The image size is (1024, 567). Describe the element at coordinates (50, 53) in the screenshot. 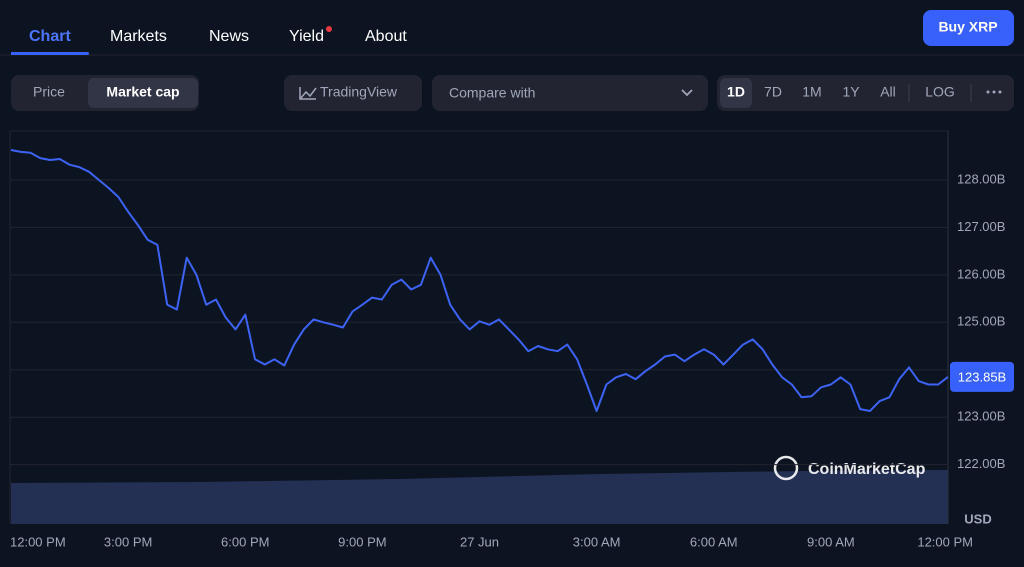

I see `tab-underline` at that location.